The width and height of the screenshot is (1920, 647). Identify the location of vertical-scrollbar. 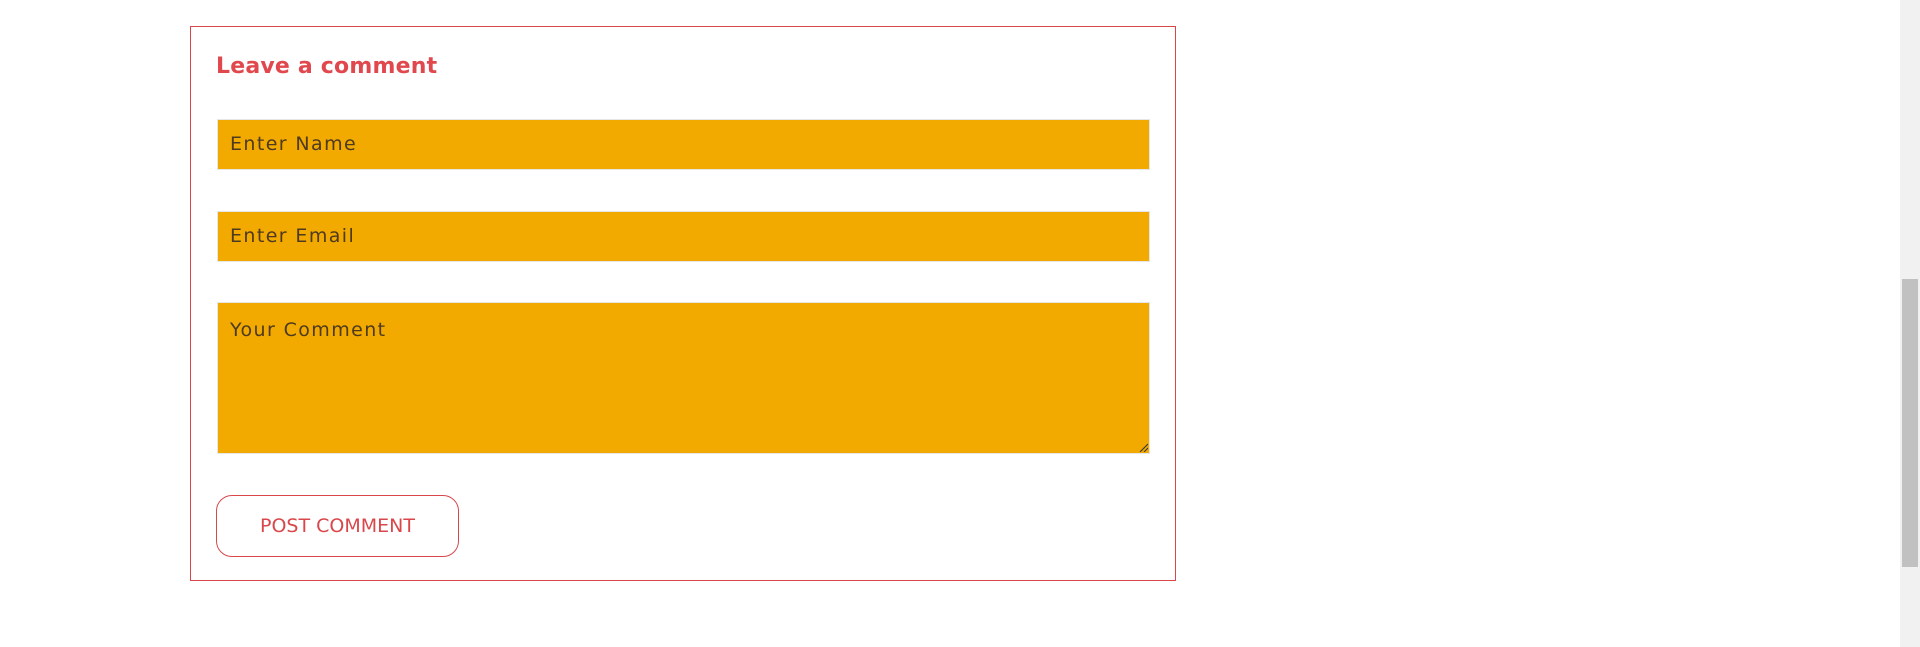
(1910, 323).